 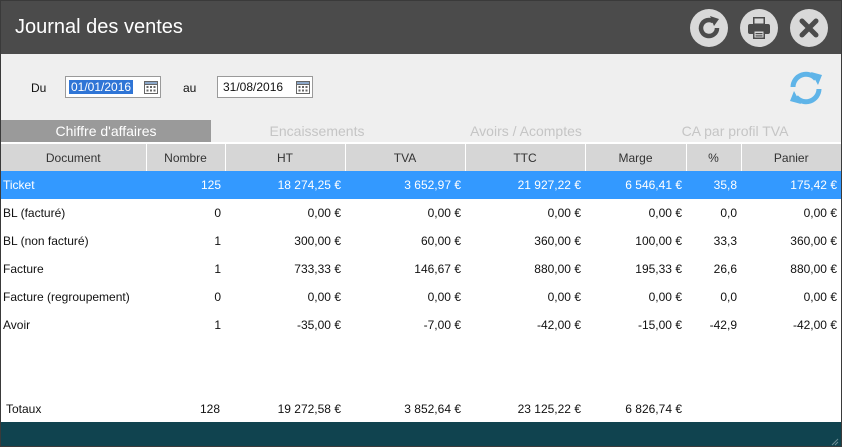 I want to click on cell-panier: 360,00 €, so click(x=813, y=241).